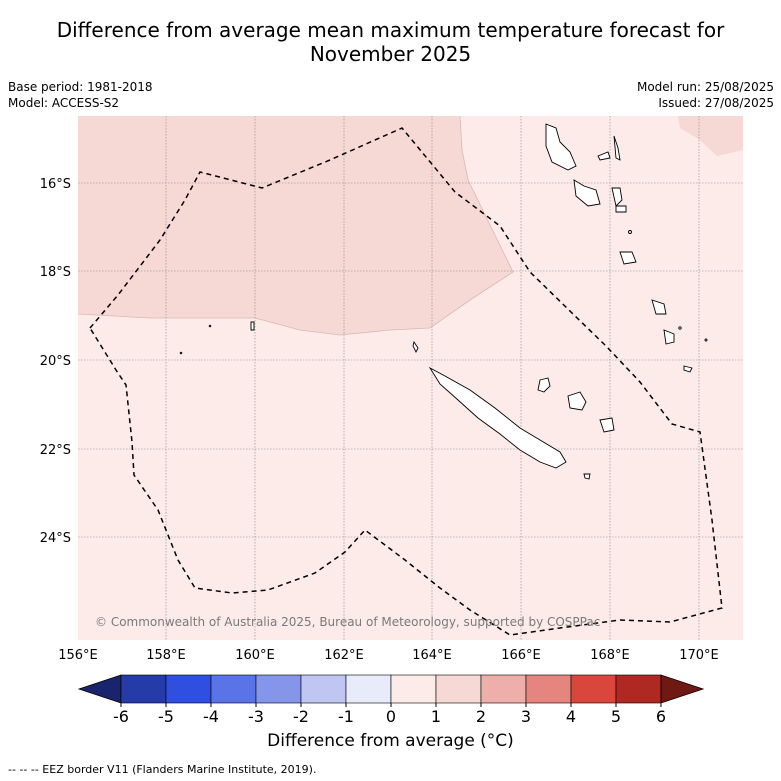 The width and height of the screenshot is (781, 781). What do you see at coordinates (80, 95) in the screenshot?
I see `meta-left: Base period: 1981-2018 Model: ACCESS-S2` at bounding box center [80, 95].